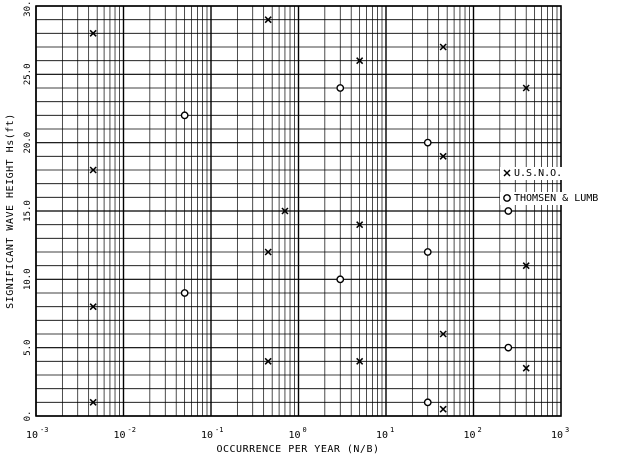  Describe the element at coordinates (392, 430) in the screenshot. I see `x-tick-exponent: 1` at that location.